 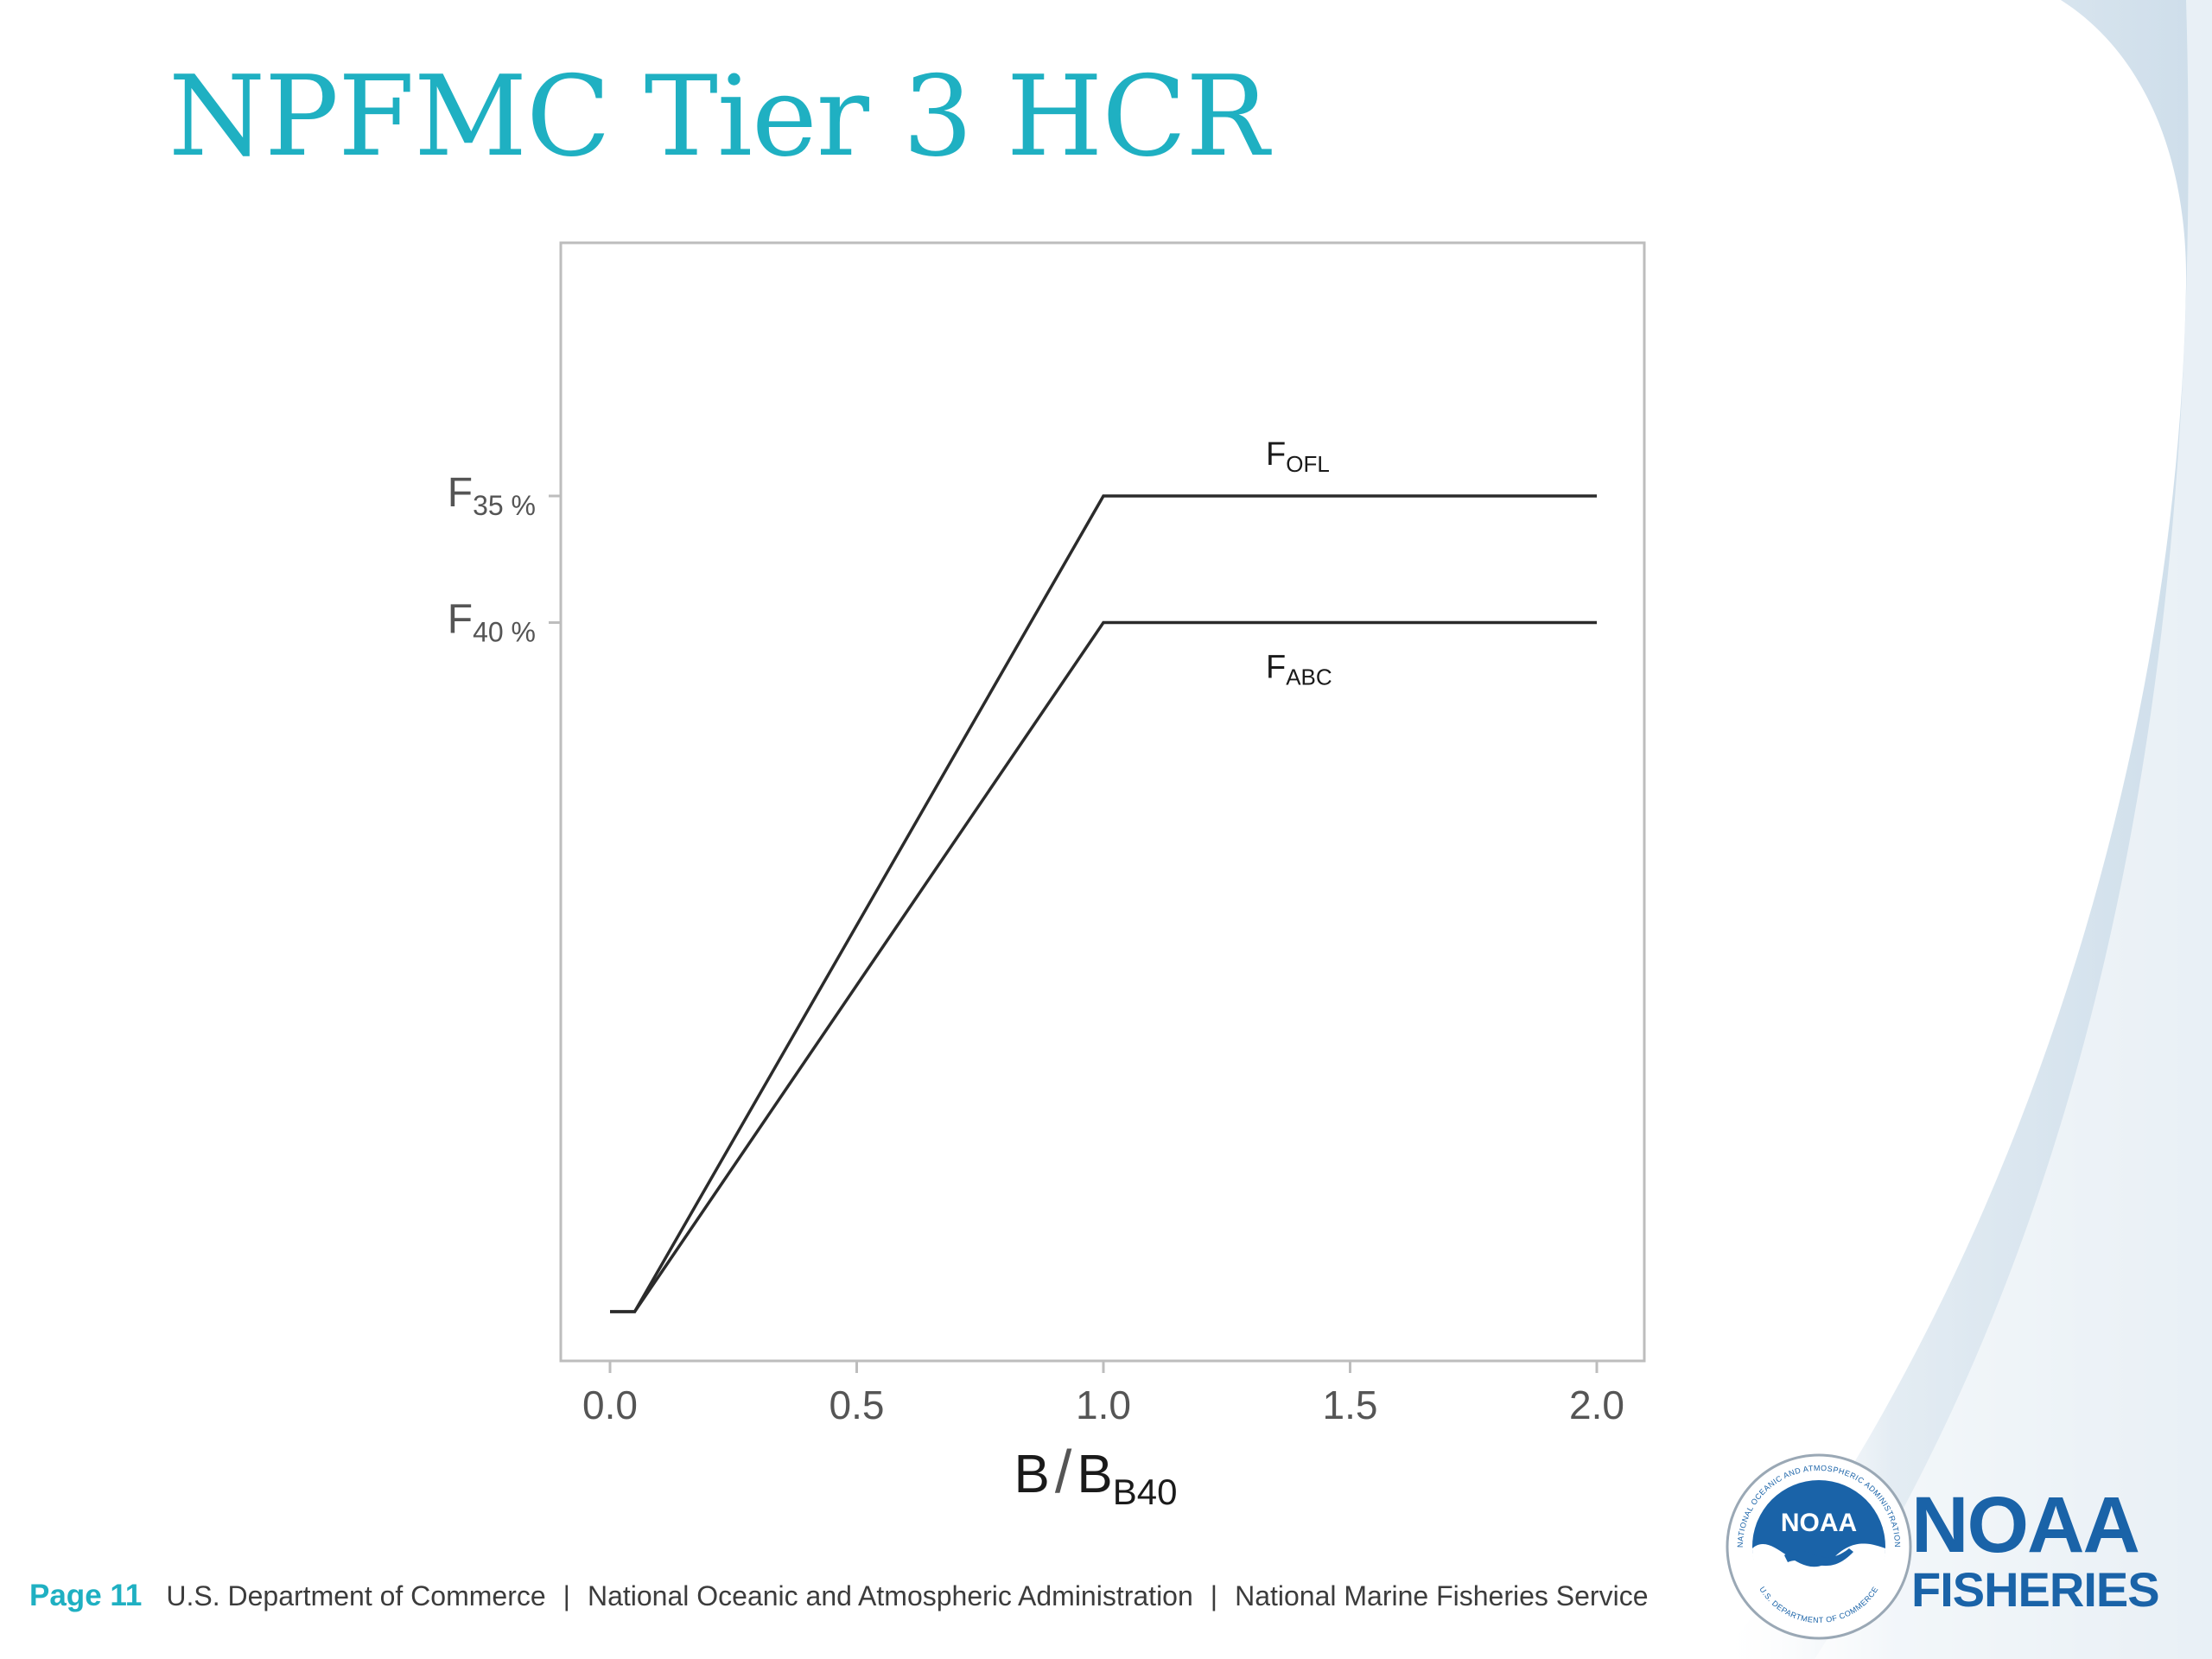 I want to click on noaa-fisheries-wordmark: NOAA FISHERIES, so click(x=2035, y=1549).